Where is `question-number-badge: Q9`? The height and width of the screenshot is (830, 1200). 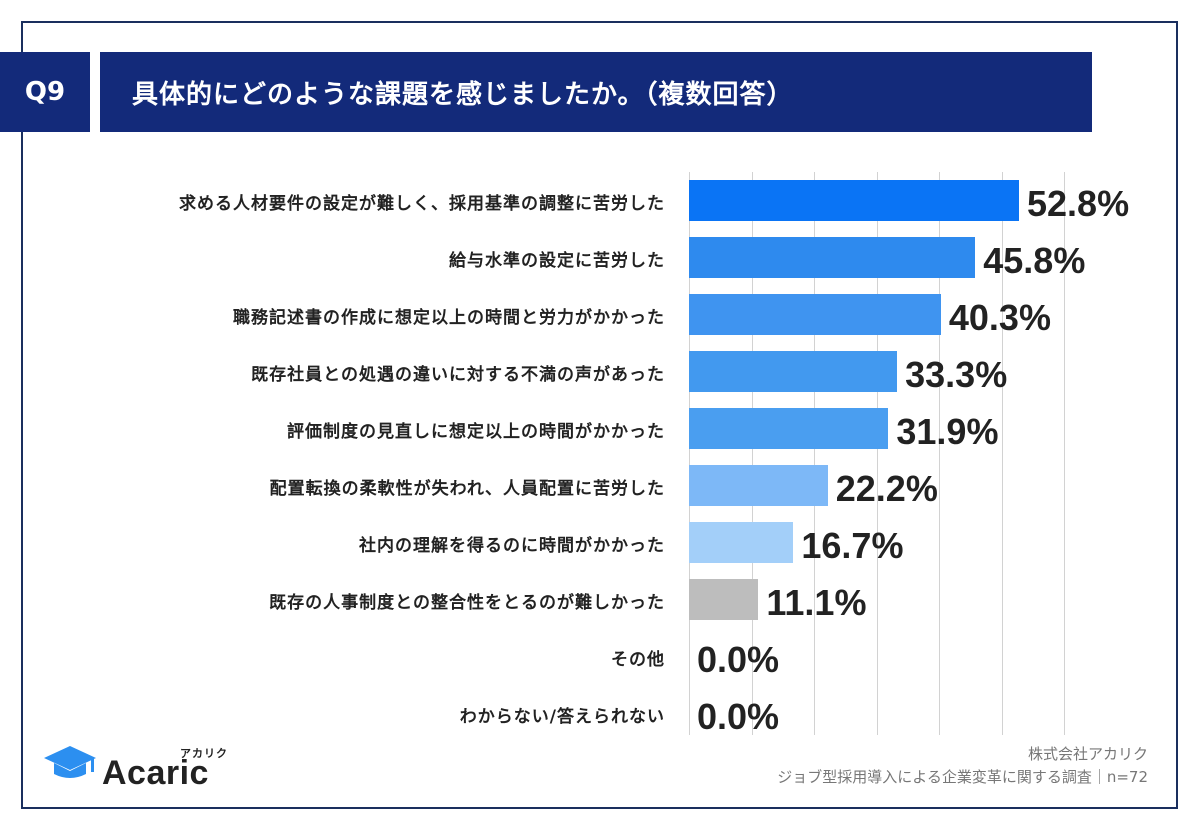 question-number-badge: Q9 is located at coordinates (45, 92).